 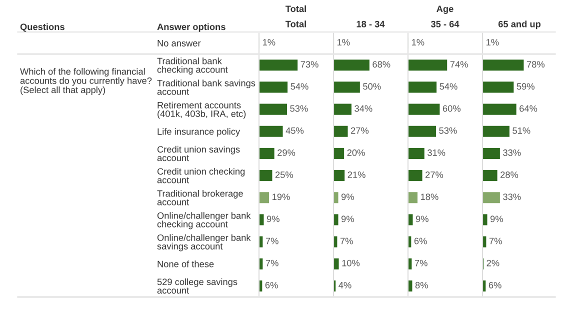 What do you see at coordinates (345, 285) in the screenshot?
I see `data-label: 4%` at bounding box center [345, 285].